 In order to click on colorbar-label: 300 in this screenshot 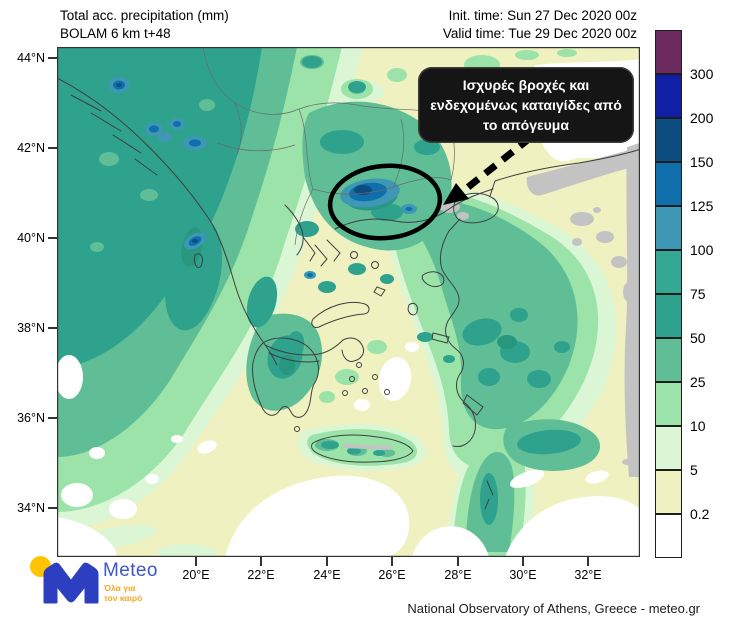, I will do `click(702, 74)`.